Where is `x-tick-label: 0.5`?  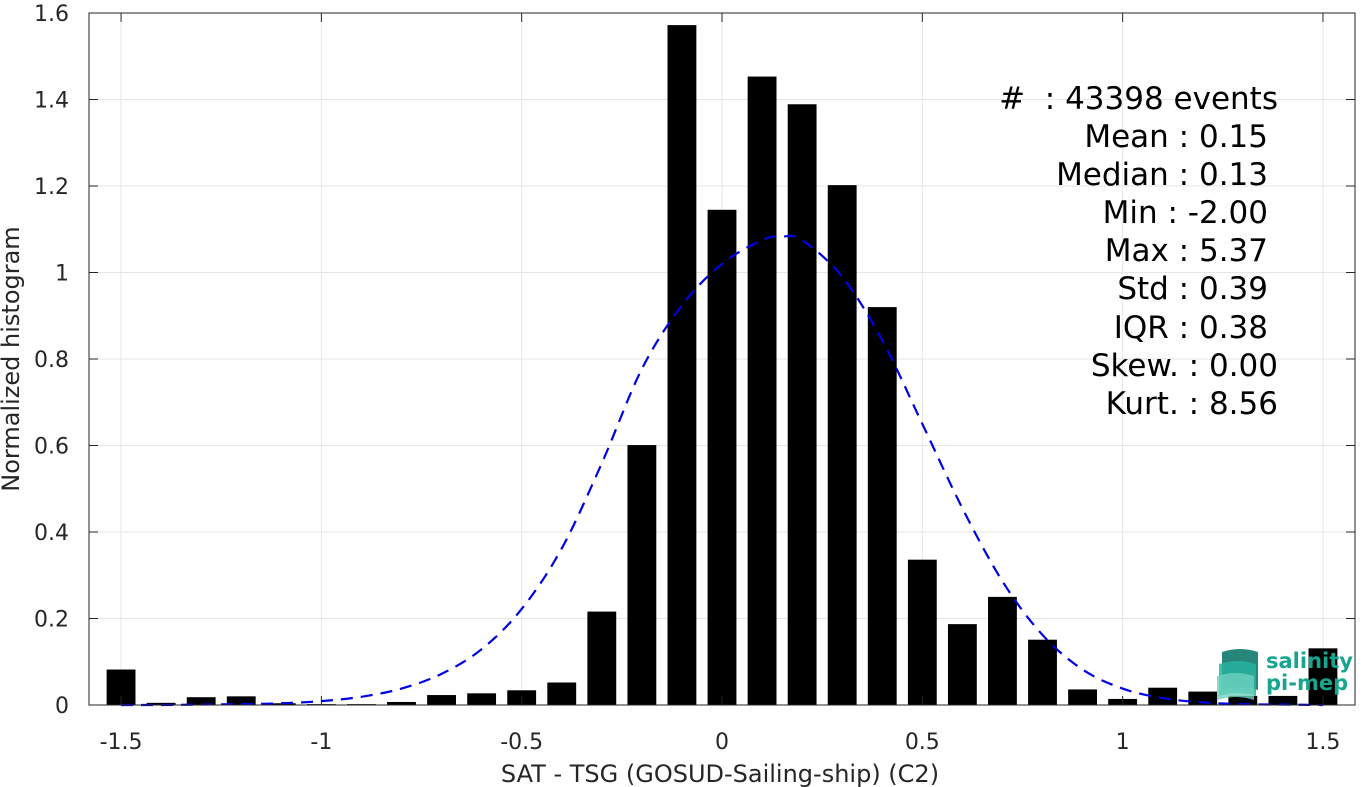 x-tick-label: 0.5 is located at coordinates (922, 742).